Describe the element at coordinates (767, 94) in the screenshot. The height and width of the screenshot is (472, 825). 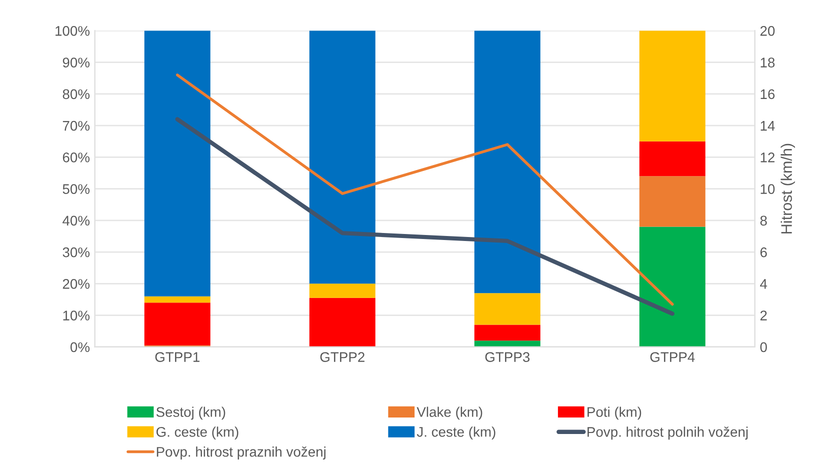
I see `y2-tick-label: 16` at that location.